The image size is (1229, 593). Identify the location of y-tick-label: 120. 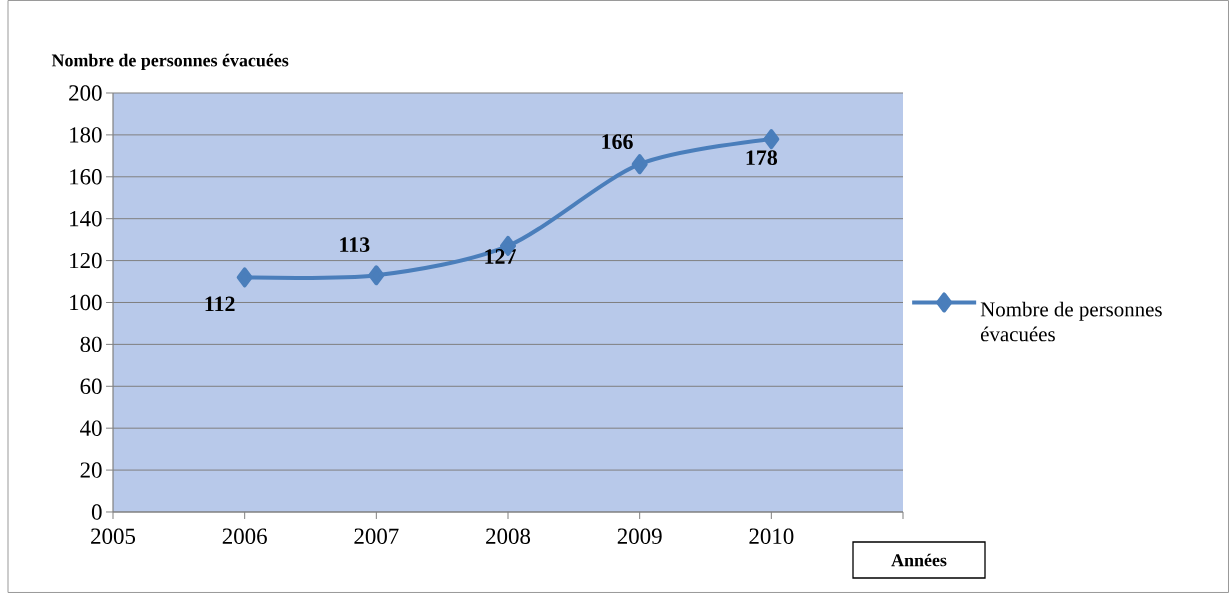
(86, 260).